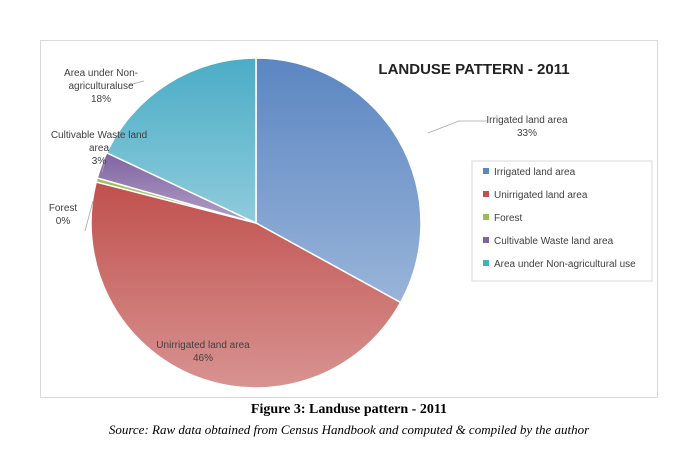  What do you see at coordinates (63, 215) in the screenshot?
I see `data-label-forest: Forest 0%` at bounding box center [63, 215].